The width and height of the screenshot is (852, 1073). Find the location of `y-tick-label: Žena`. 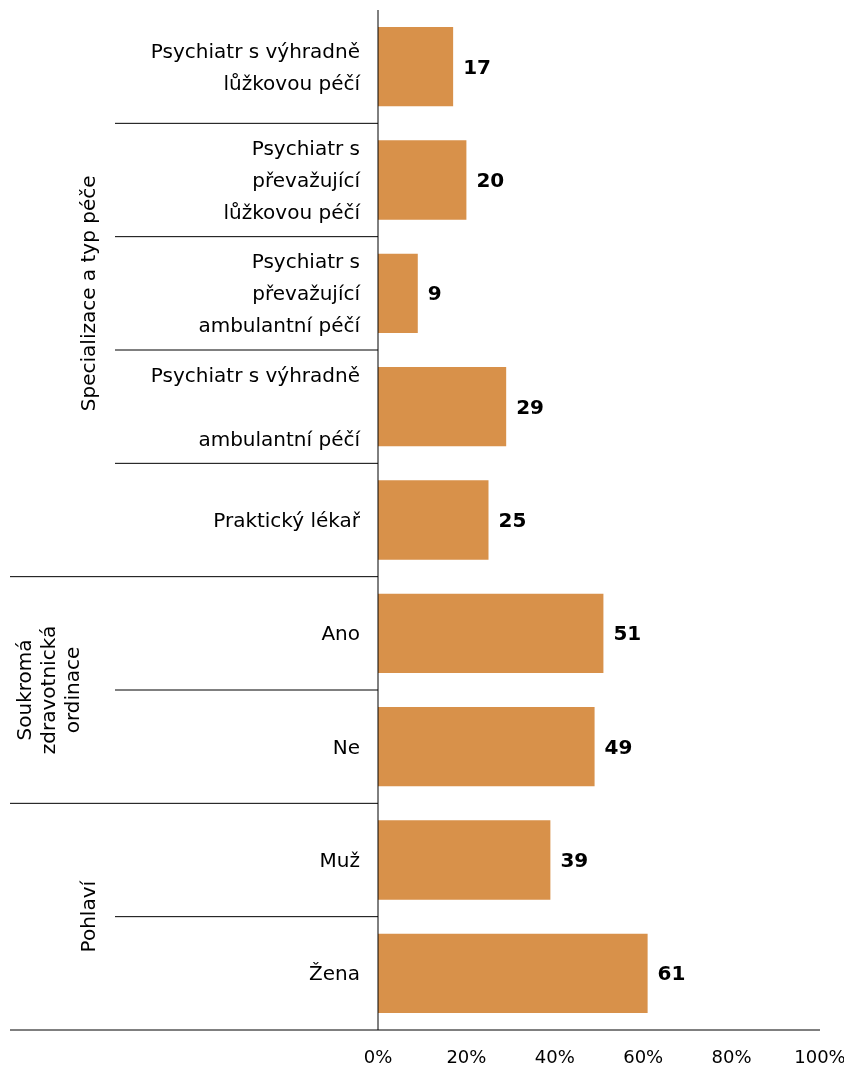

y-tick-label: Žena is located at coordinates (334, 973).